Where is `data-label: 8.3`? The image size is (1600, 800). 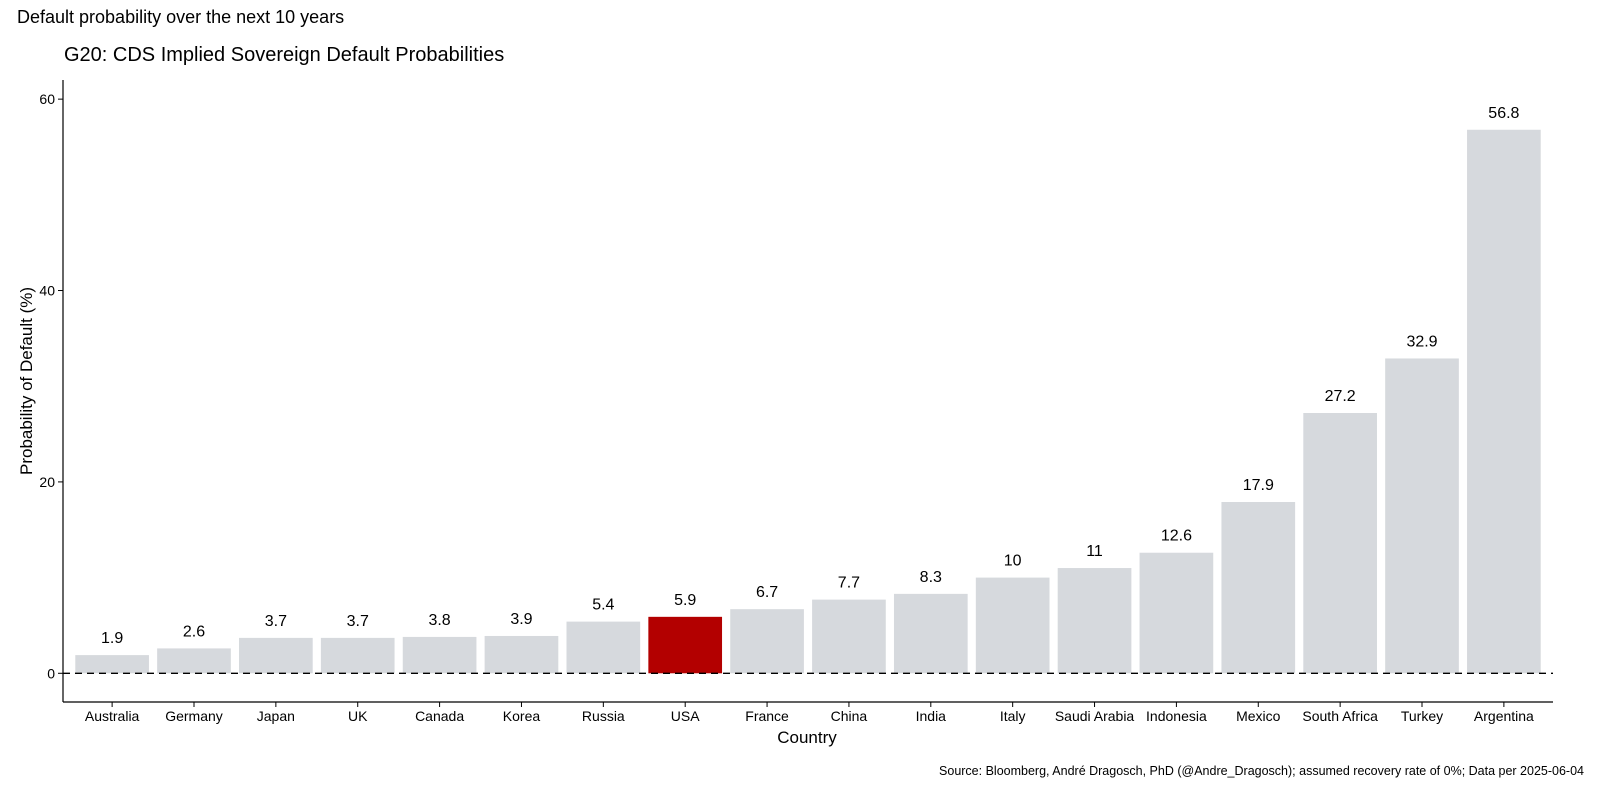
data-label: 8.3 is located at coordinates (931, 577).